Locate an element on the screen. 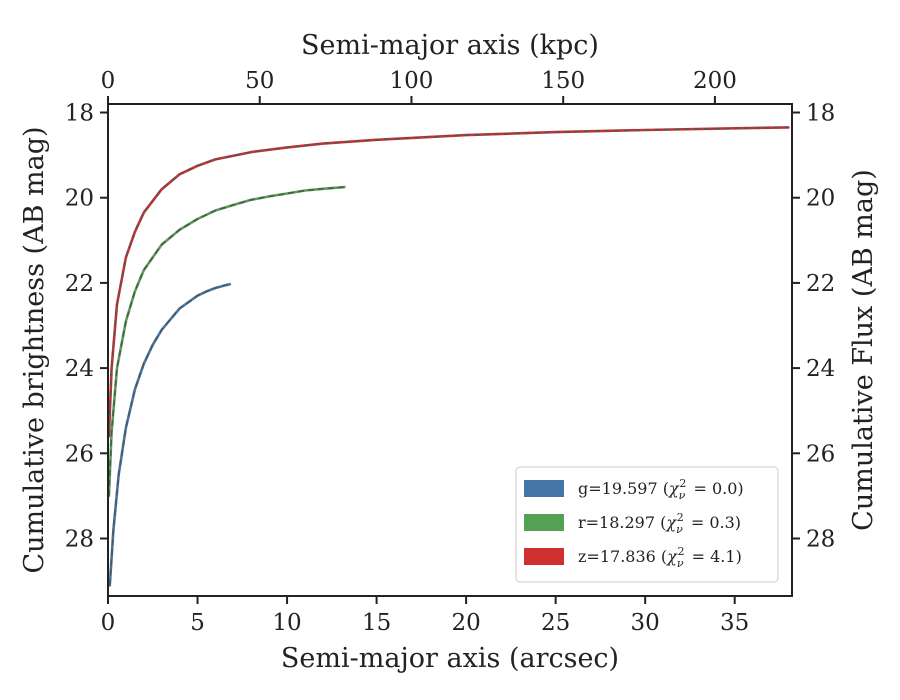 This screenshot has height=700, width=900. y-tick-label: 24 is located at coordinates (79, 369).